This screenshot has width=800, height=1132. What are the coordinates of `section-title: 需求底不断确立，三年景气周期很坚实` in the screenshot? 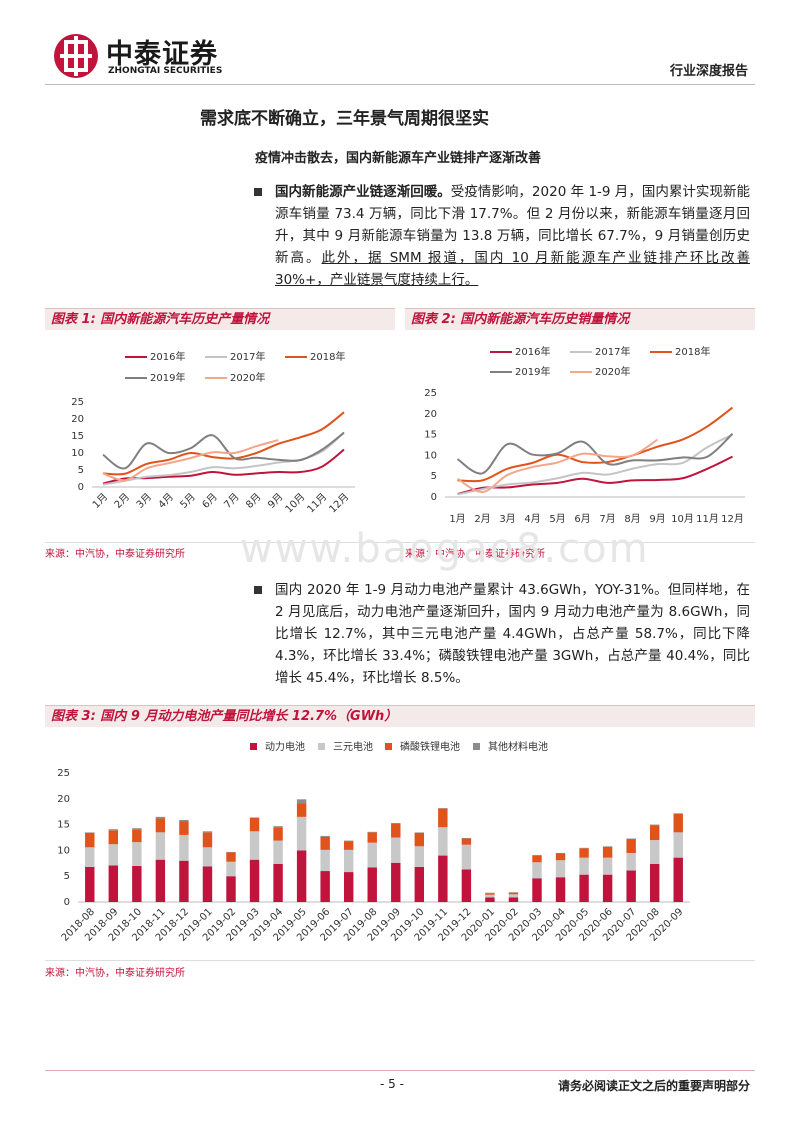 It's located at (344, 119).